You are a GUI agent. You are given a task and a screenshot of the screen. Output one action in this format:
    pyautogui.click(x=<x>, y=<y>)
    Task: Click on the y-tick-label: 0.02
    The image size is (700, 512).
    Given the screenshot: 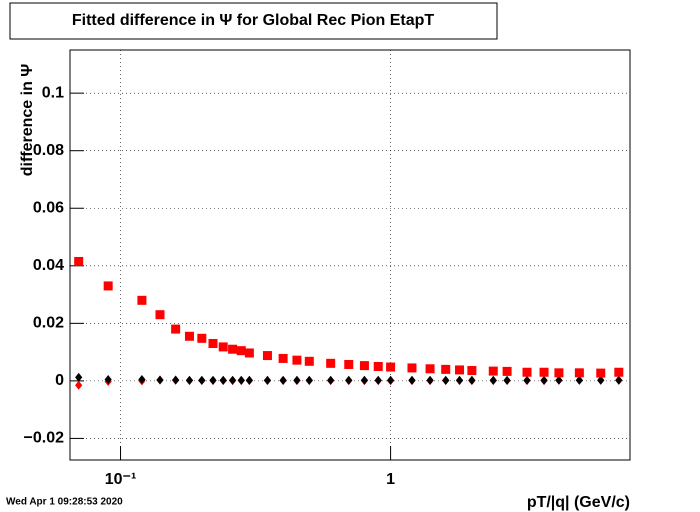 What is the action you would take?
    pyautogui.click(x=48, y=323)
    